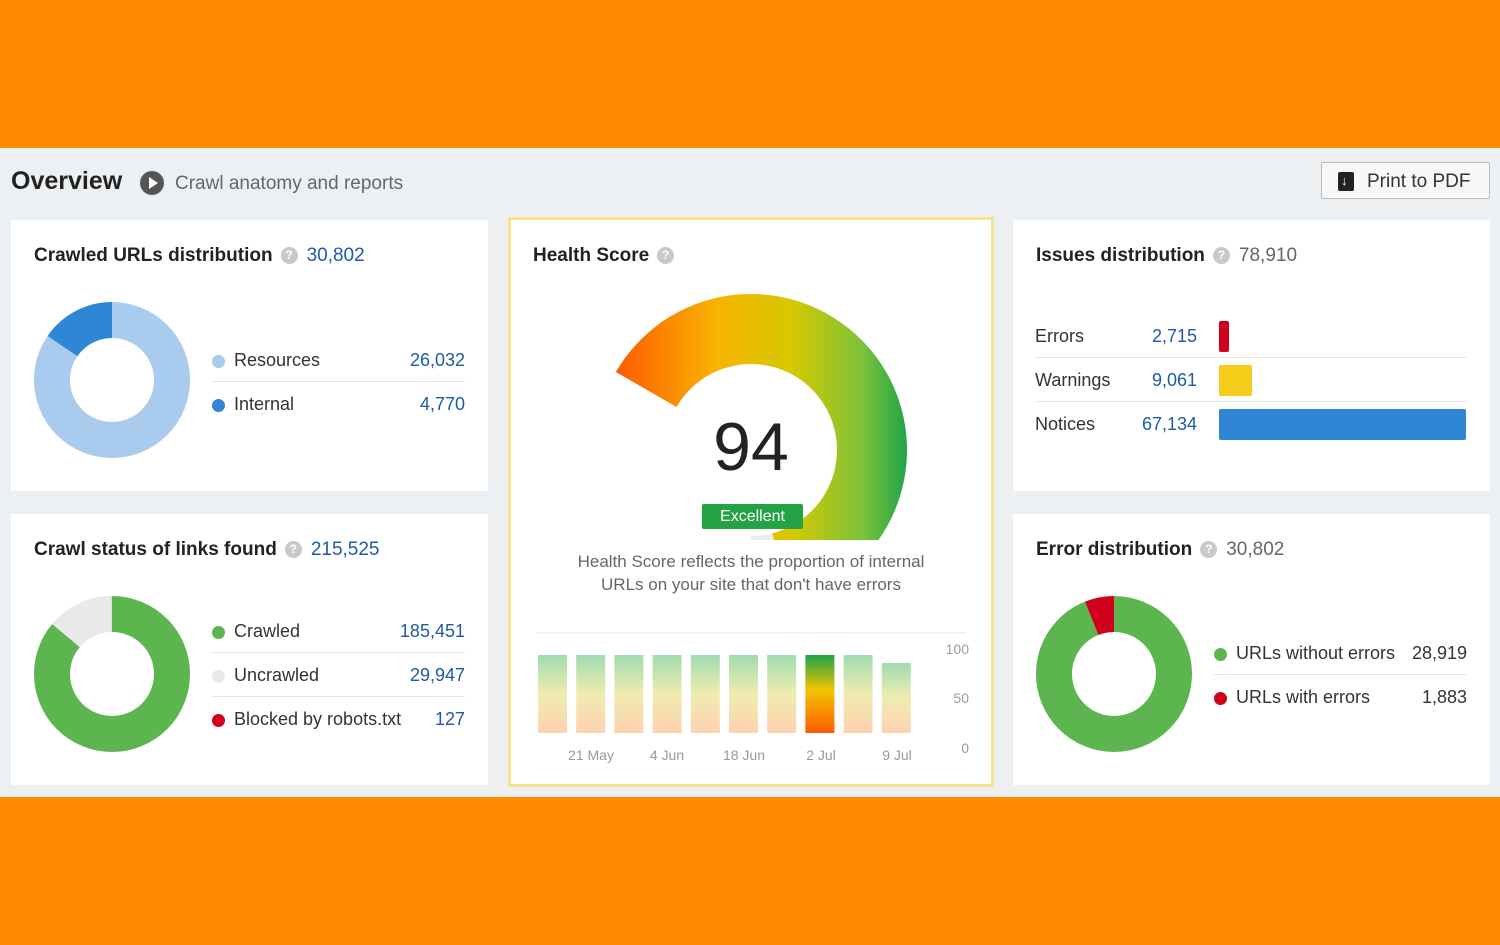 Image resolution: width=1500 pixels, height=945 pixels. Describe the element at coordinates (1224, 336) in the screenshot. I see `issue-bar-errors` at that location.